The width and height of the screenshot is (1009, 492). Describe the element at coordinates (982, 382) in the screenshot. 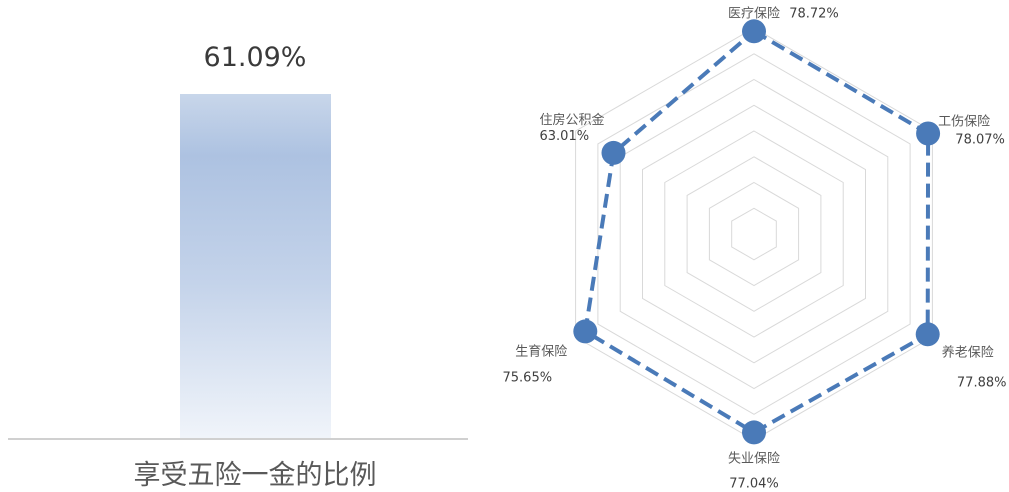

I see `radar-value-label-2: 77.88%` at that location.